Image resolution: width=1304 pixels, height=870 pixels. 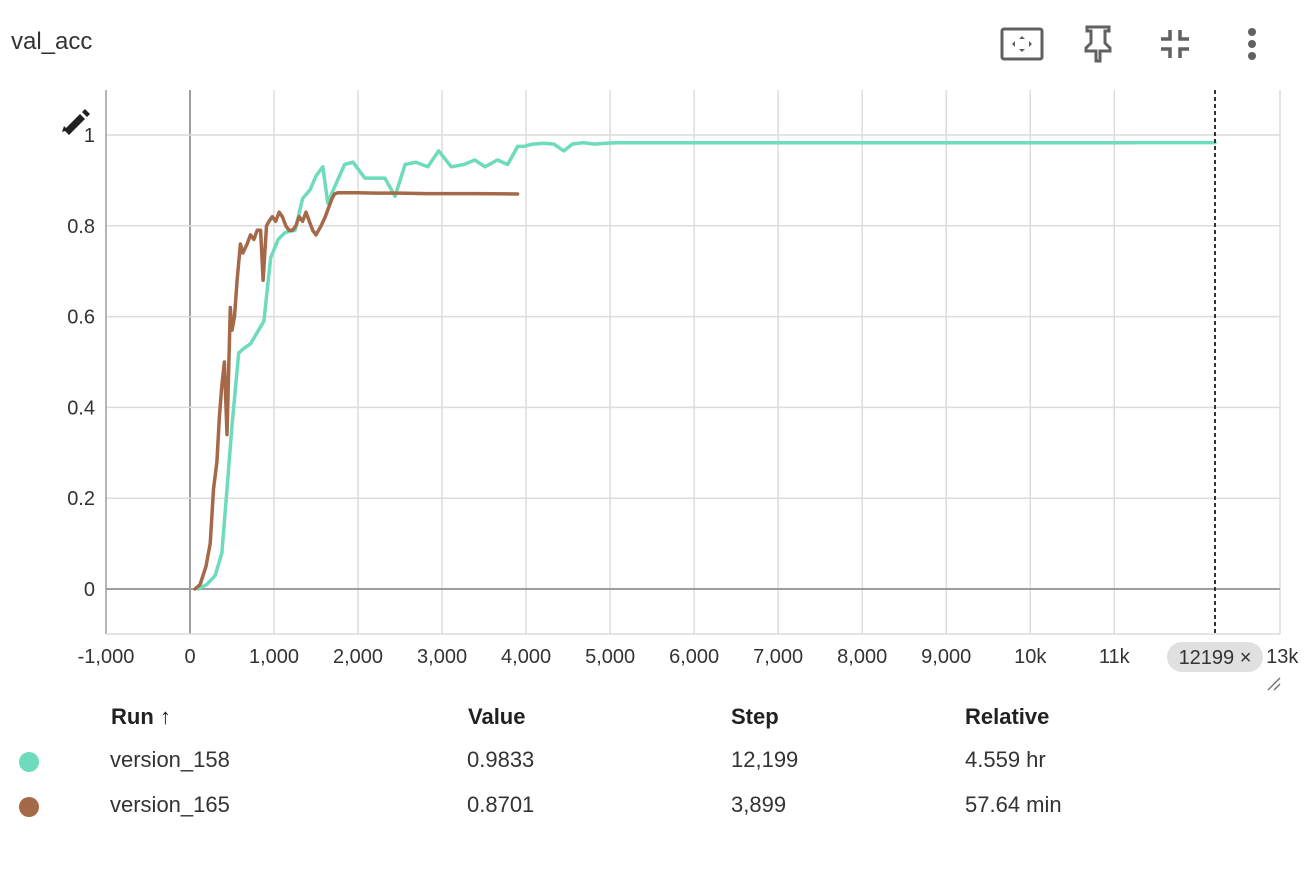 What do you see at coordinates (1215, 381) in the screenshot?
I see `step-cursor: 12199 ×` at bounding box center [1215, 381].